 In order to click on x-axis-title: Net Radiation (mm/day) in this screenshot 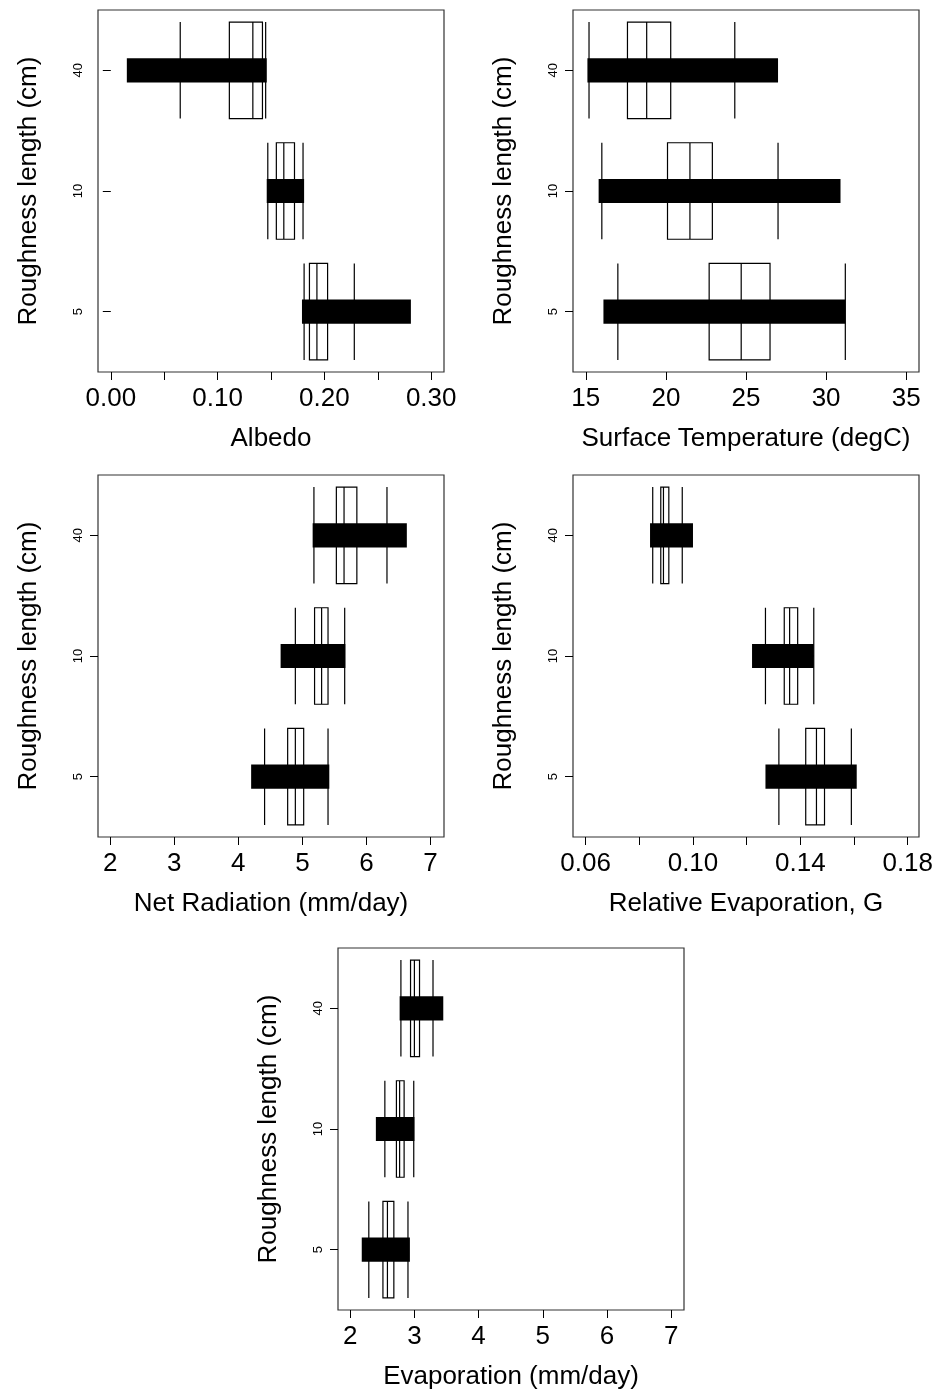, I will do `click(271, 902)`.